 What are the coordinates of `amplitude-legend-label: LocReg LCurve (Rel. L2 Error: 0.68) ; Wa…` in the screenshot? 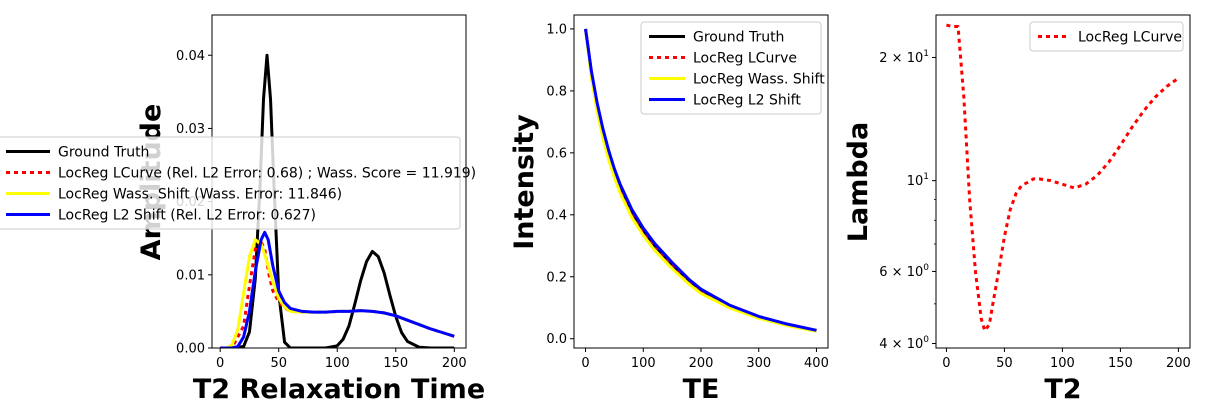 It's located at (267, 174).